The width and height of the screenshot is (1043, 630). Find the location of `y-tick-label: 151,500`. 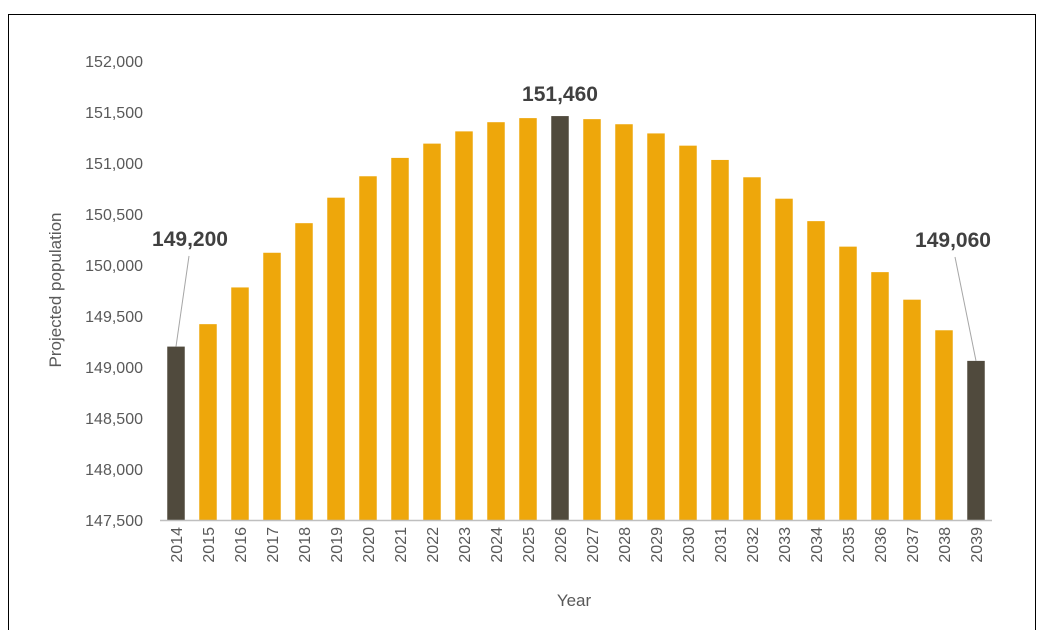

y-tick-label: 151,500 is located at coordinates (114, 113).